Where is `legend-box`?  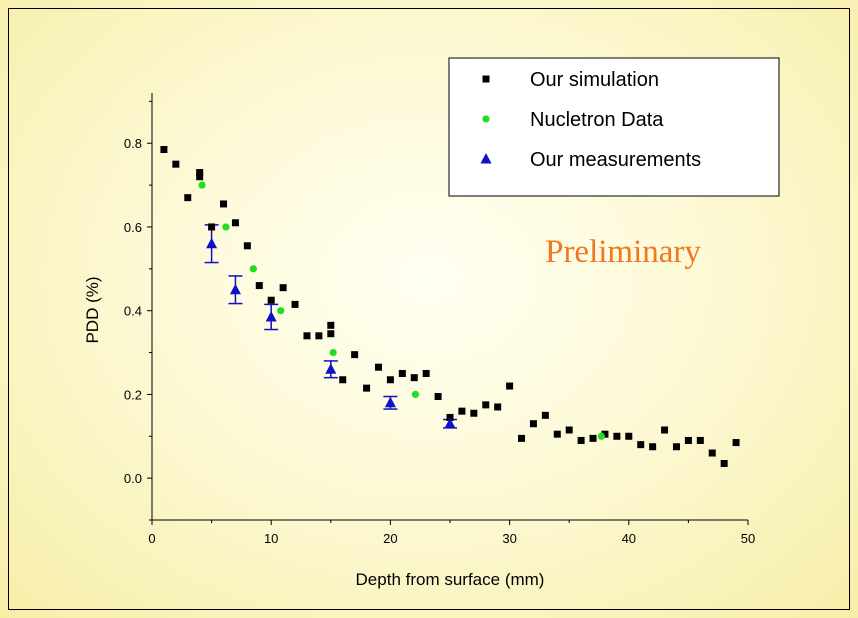
legend-box is located at coordinates (614, 127).